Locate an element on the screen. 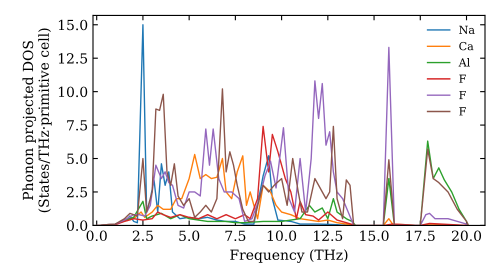 The width and height of the screenshot is (500, 280). x-tick-label: 15.0 is located at coordinates (374, 236).